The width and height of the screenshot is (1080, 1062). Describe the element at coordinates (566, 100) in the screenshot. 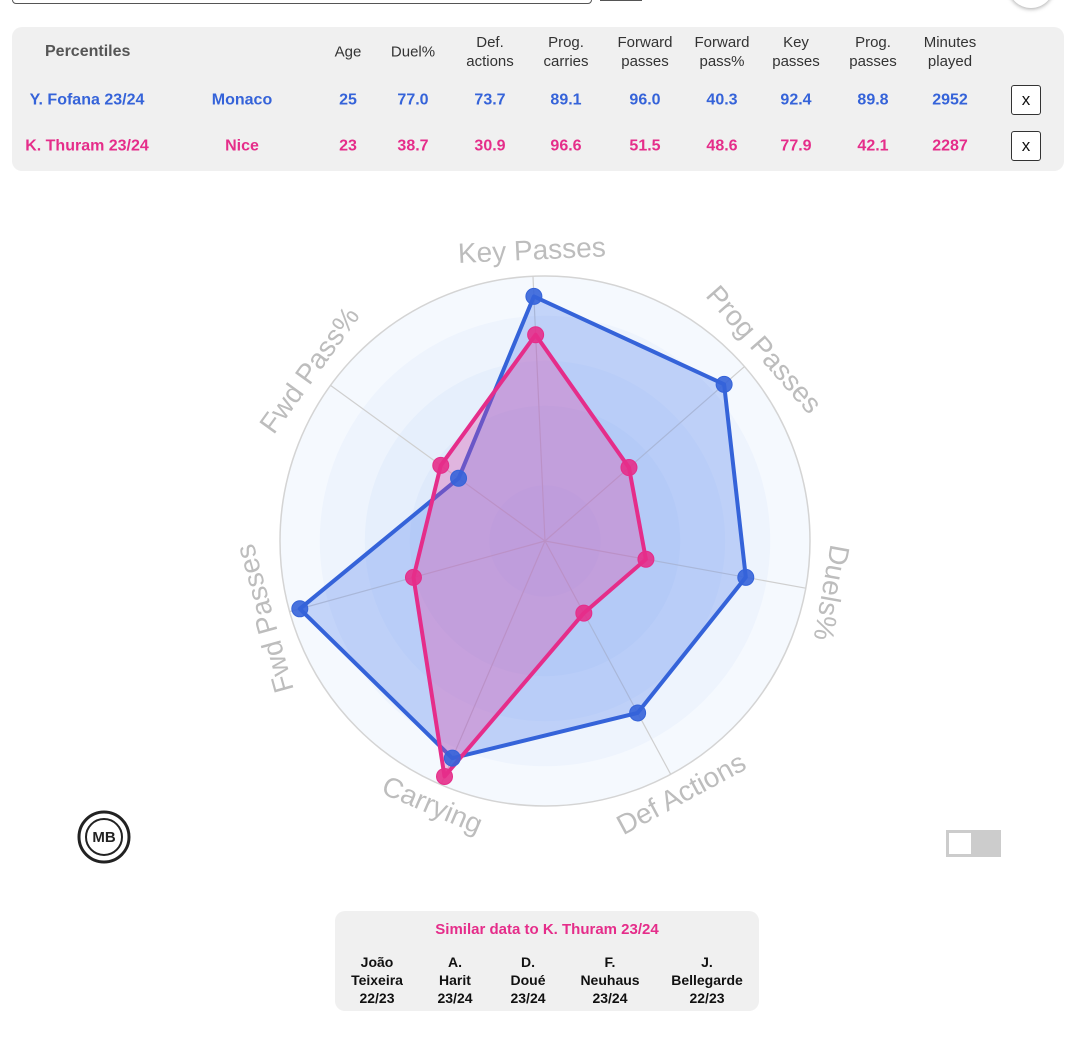

I see `stat-value: 89.1` at that location.